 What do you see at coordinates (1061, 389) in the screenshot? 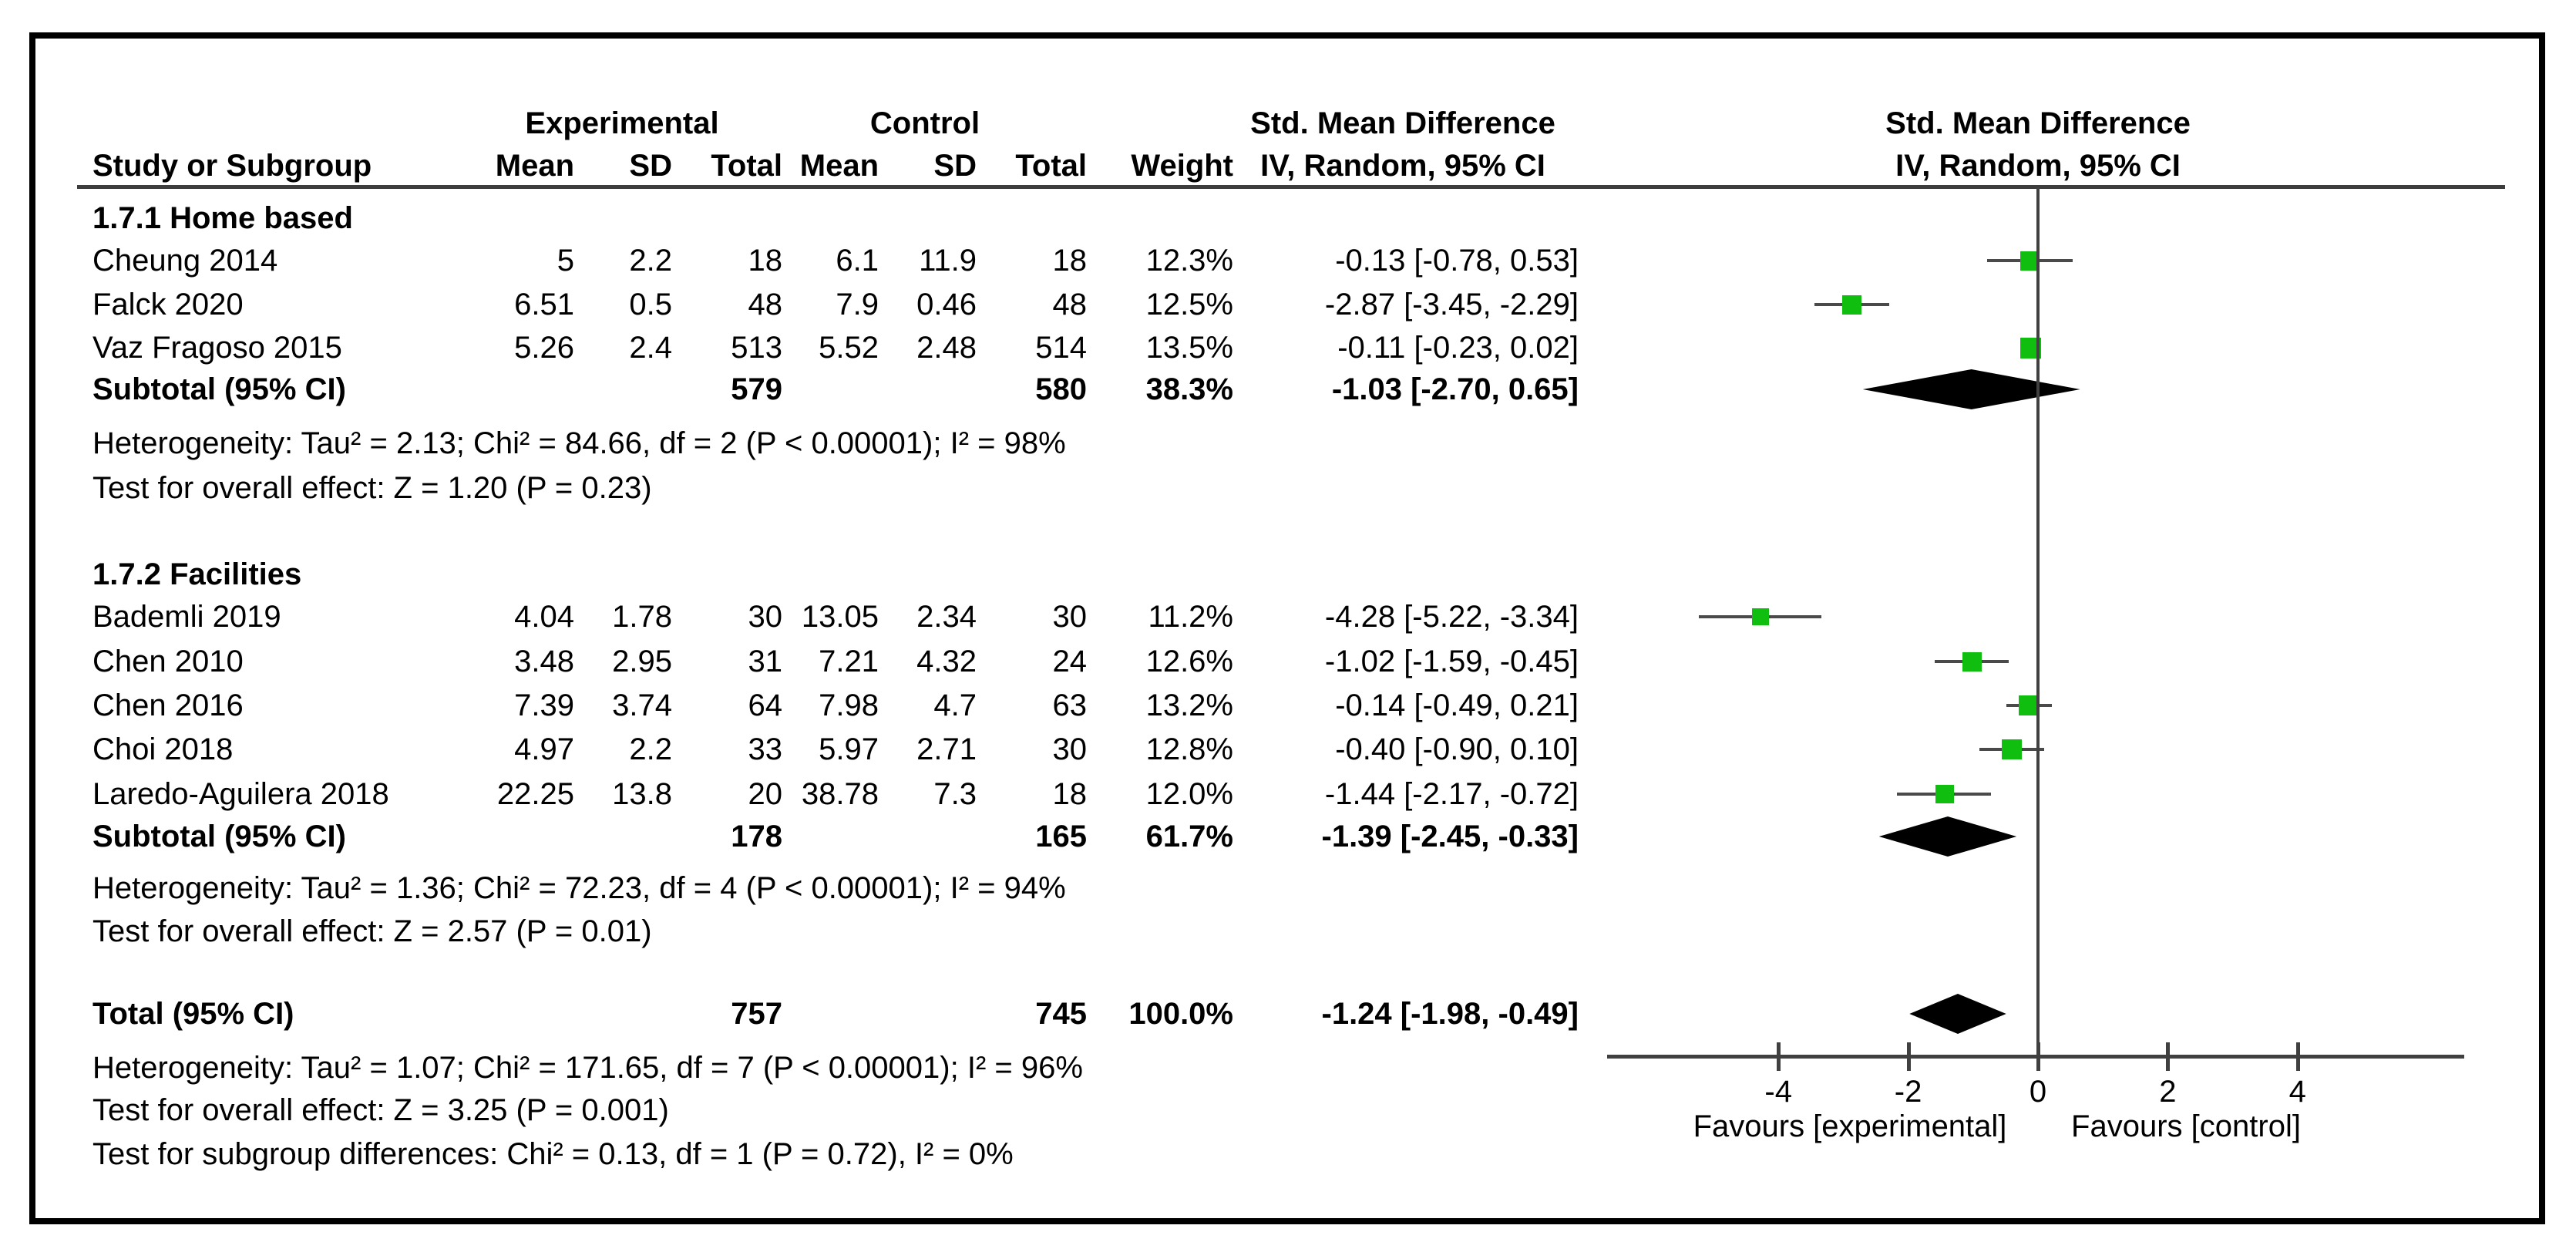
I see `ctrl-total-cell: 580` at bounding box center [1061, 389].